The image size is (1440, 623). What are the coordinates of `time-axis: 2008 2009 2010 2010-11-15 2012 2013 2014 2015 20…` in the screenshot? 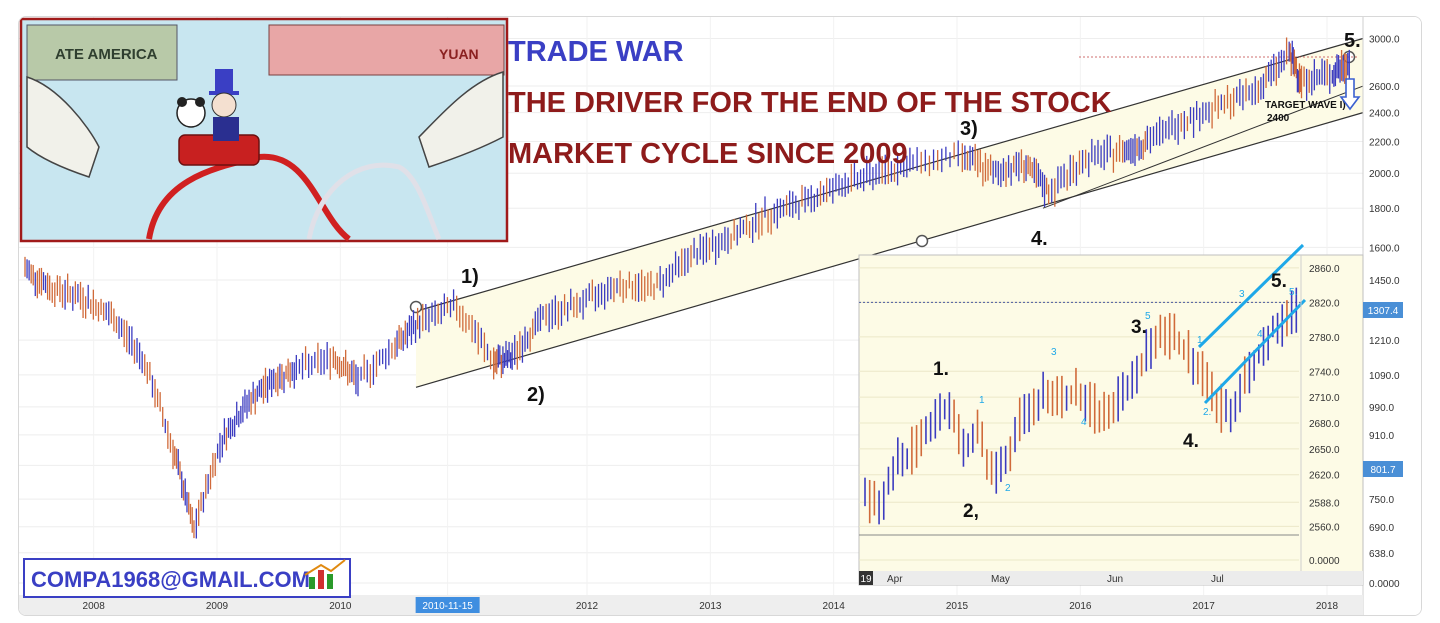 It's located at (711, 605).